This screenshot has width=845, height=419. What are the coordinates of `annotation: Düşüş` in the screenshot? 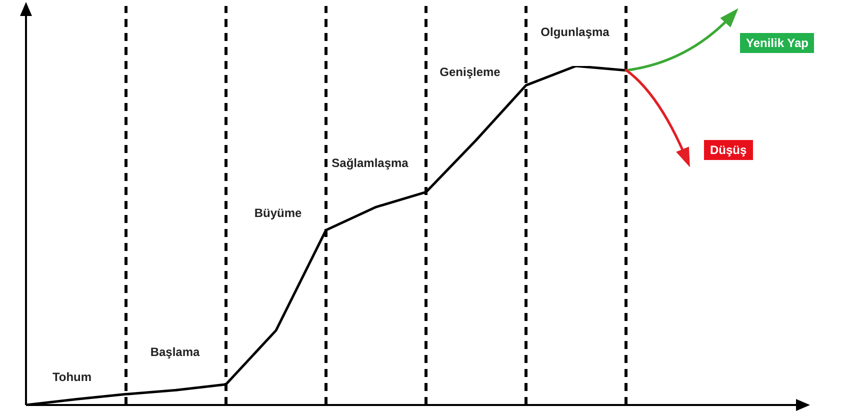 It's located at (728, 150).